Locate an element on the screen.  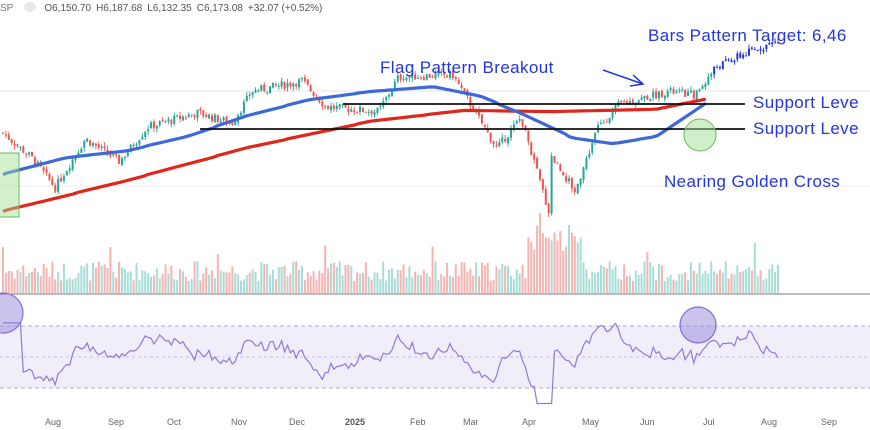
x-tick-2: Oct is located at coordinates (174, 422).